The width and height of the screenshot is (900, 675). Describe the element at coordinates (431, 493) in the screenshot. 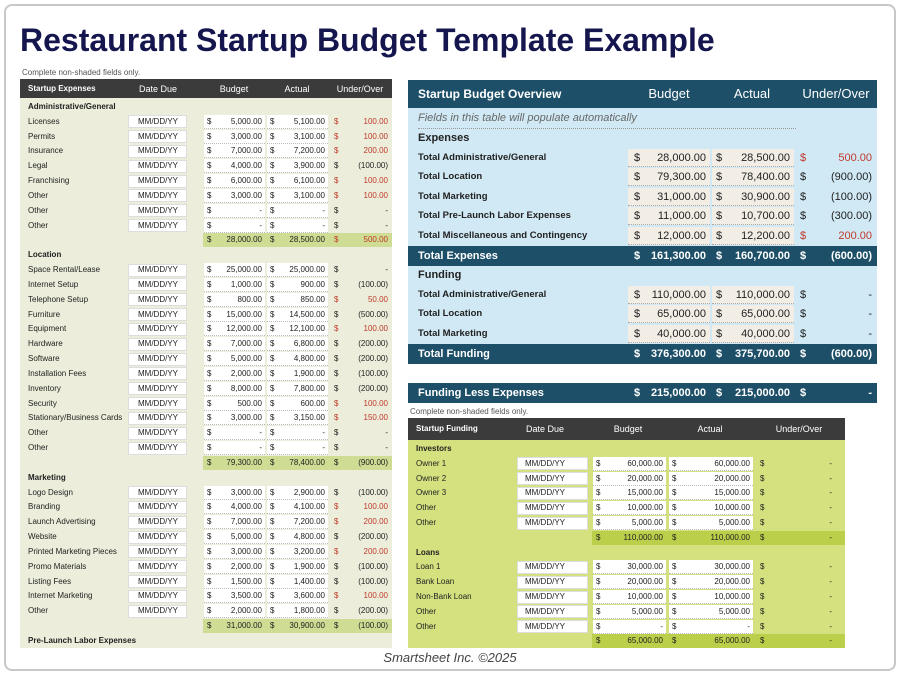

I see `row-label: Owner 3` at that location.